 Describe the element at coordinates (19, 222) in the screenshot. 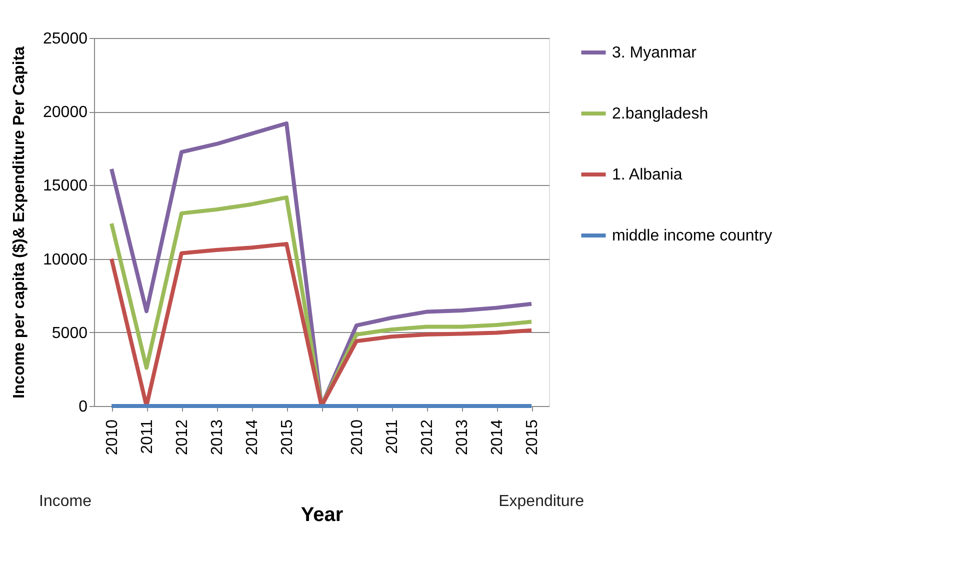

I see `y-axis-title: Income per capita ($)& Expenditure Per Capita` at that location.